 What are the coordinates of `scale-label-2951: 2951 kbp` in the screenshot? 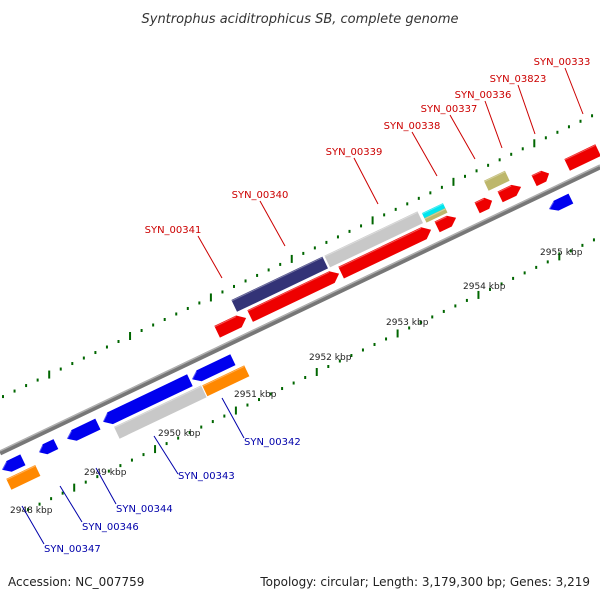 It's located at (255, 395).